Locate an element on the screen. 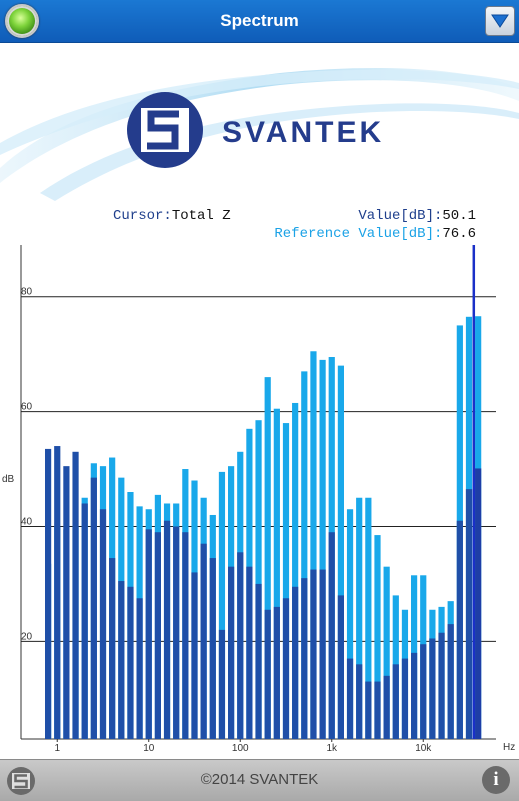  x-tick-label: 10 is located at coordinates (149, 748).